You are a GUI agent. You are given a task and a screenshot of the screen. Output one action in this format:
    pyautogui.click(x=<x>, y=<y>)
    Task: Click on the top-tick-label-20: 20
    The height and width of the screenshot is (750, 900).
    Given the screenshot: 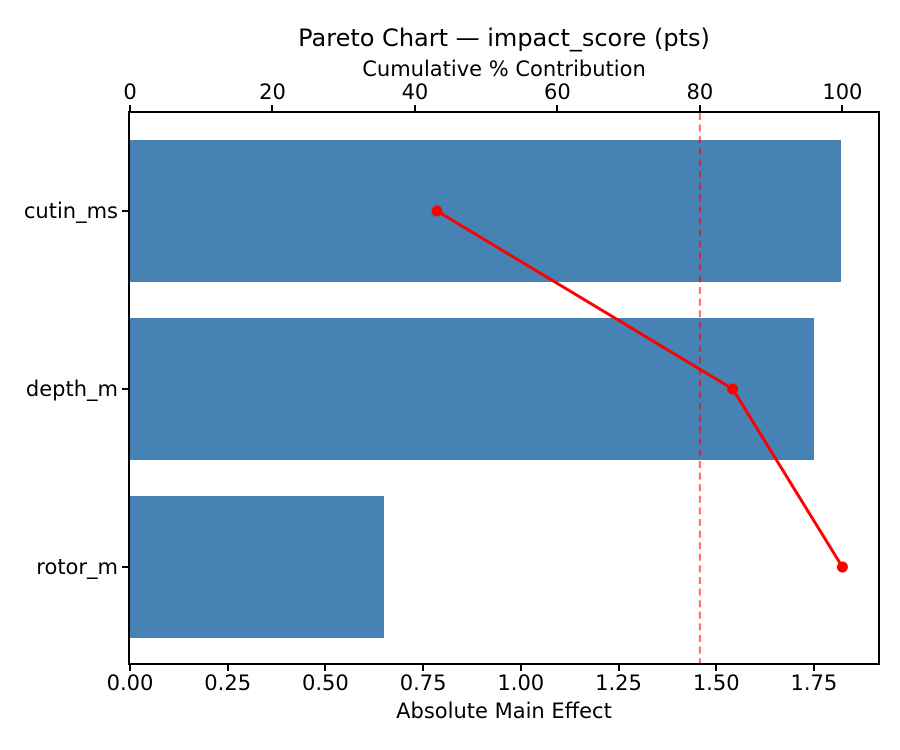 What is the action you would take?
    pyautogui.click(x=272, y=92)
    